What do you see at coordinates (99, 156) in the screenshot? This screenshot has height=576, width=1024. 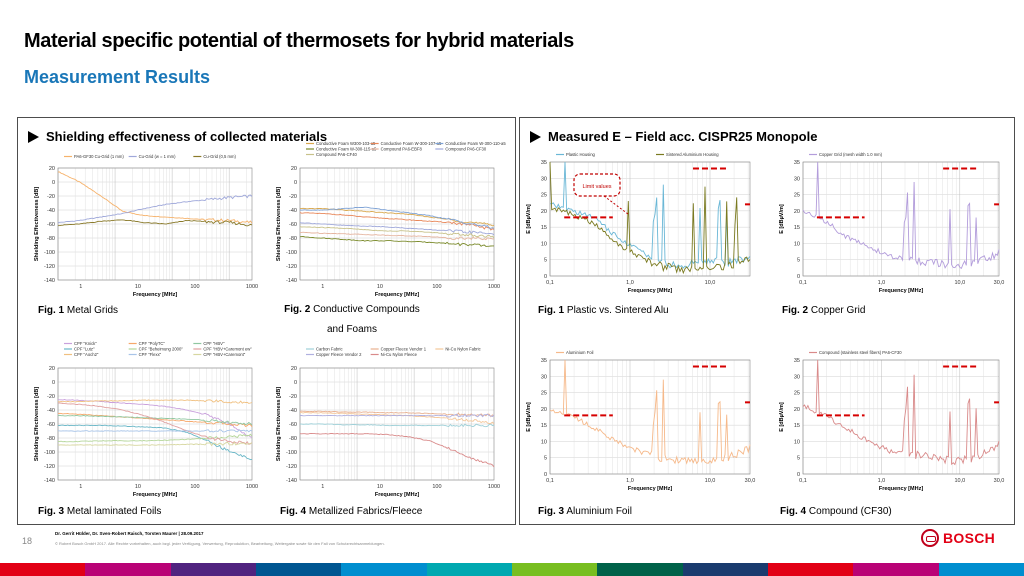 I see `legend-label: PA6-GF30 Cu-Grid (1 mm)` at bounding box center [99, 156].